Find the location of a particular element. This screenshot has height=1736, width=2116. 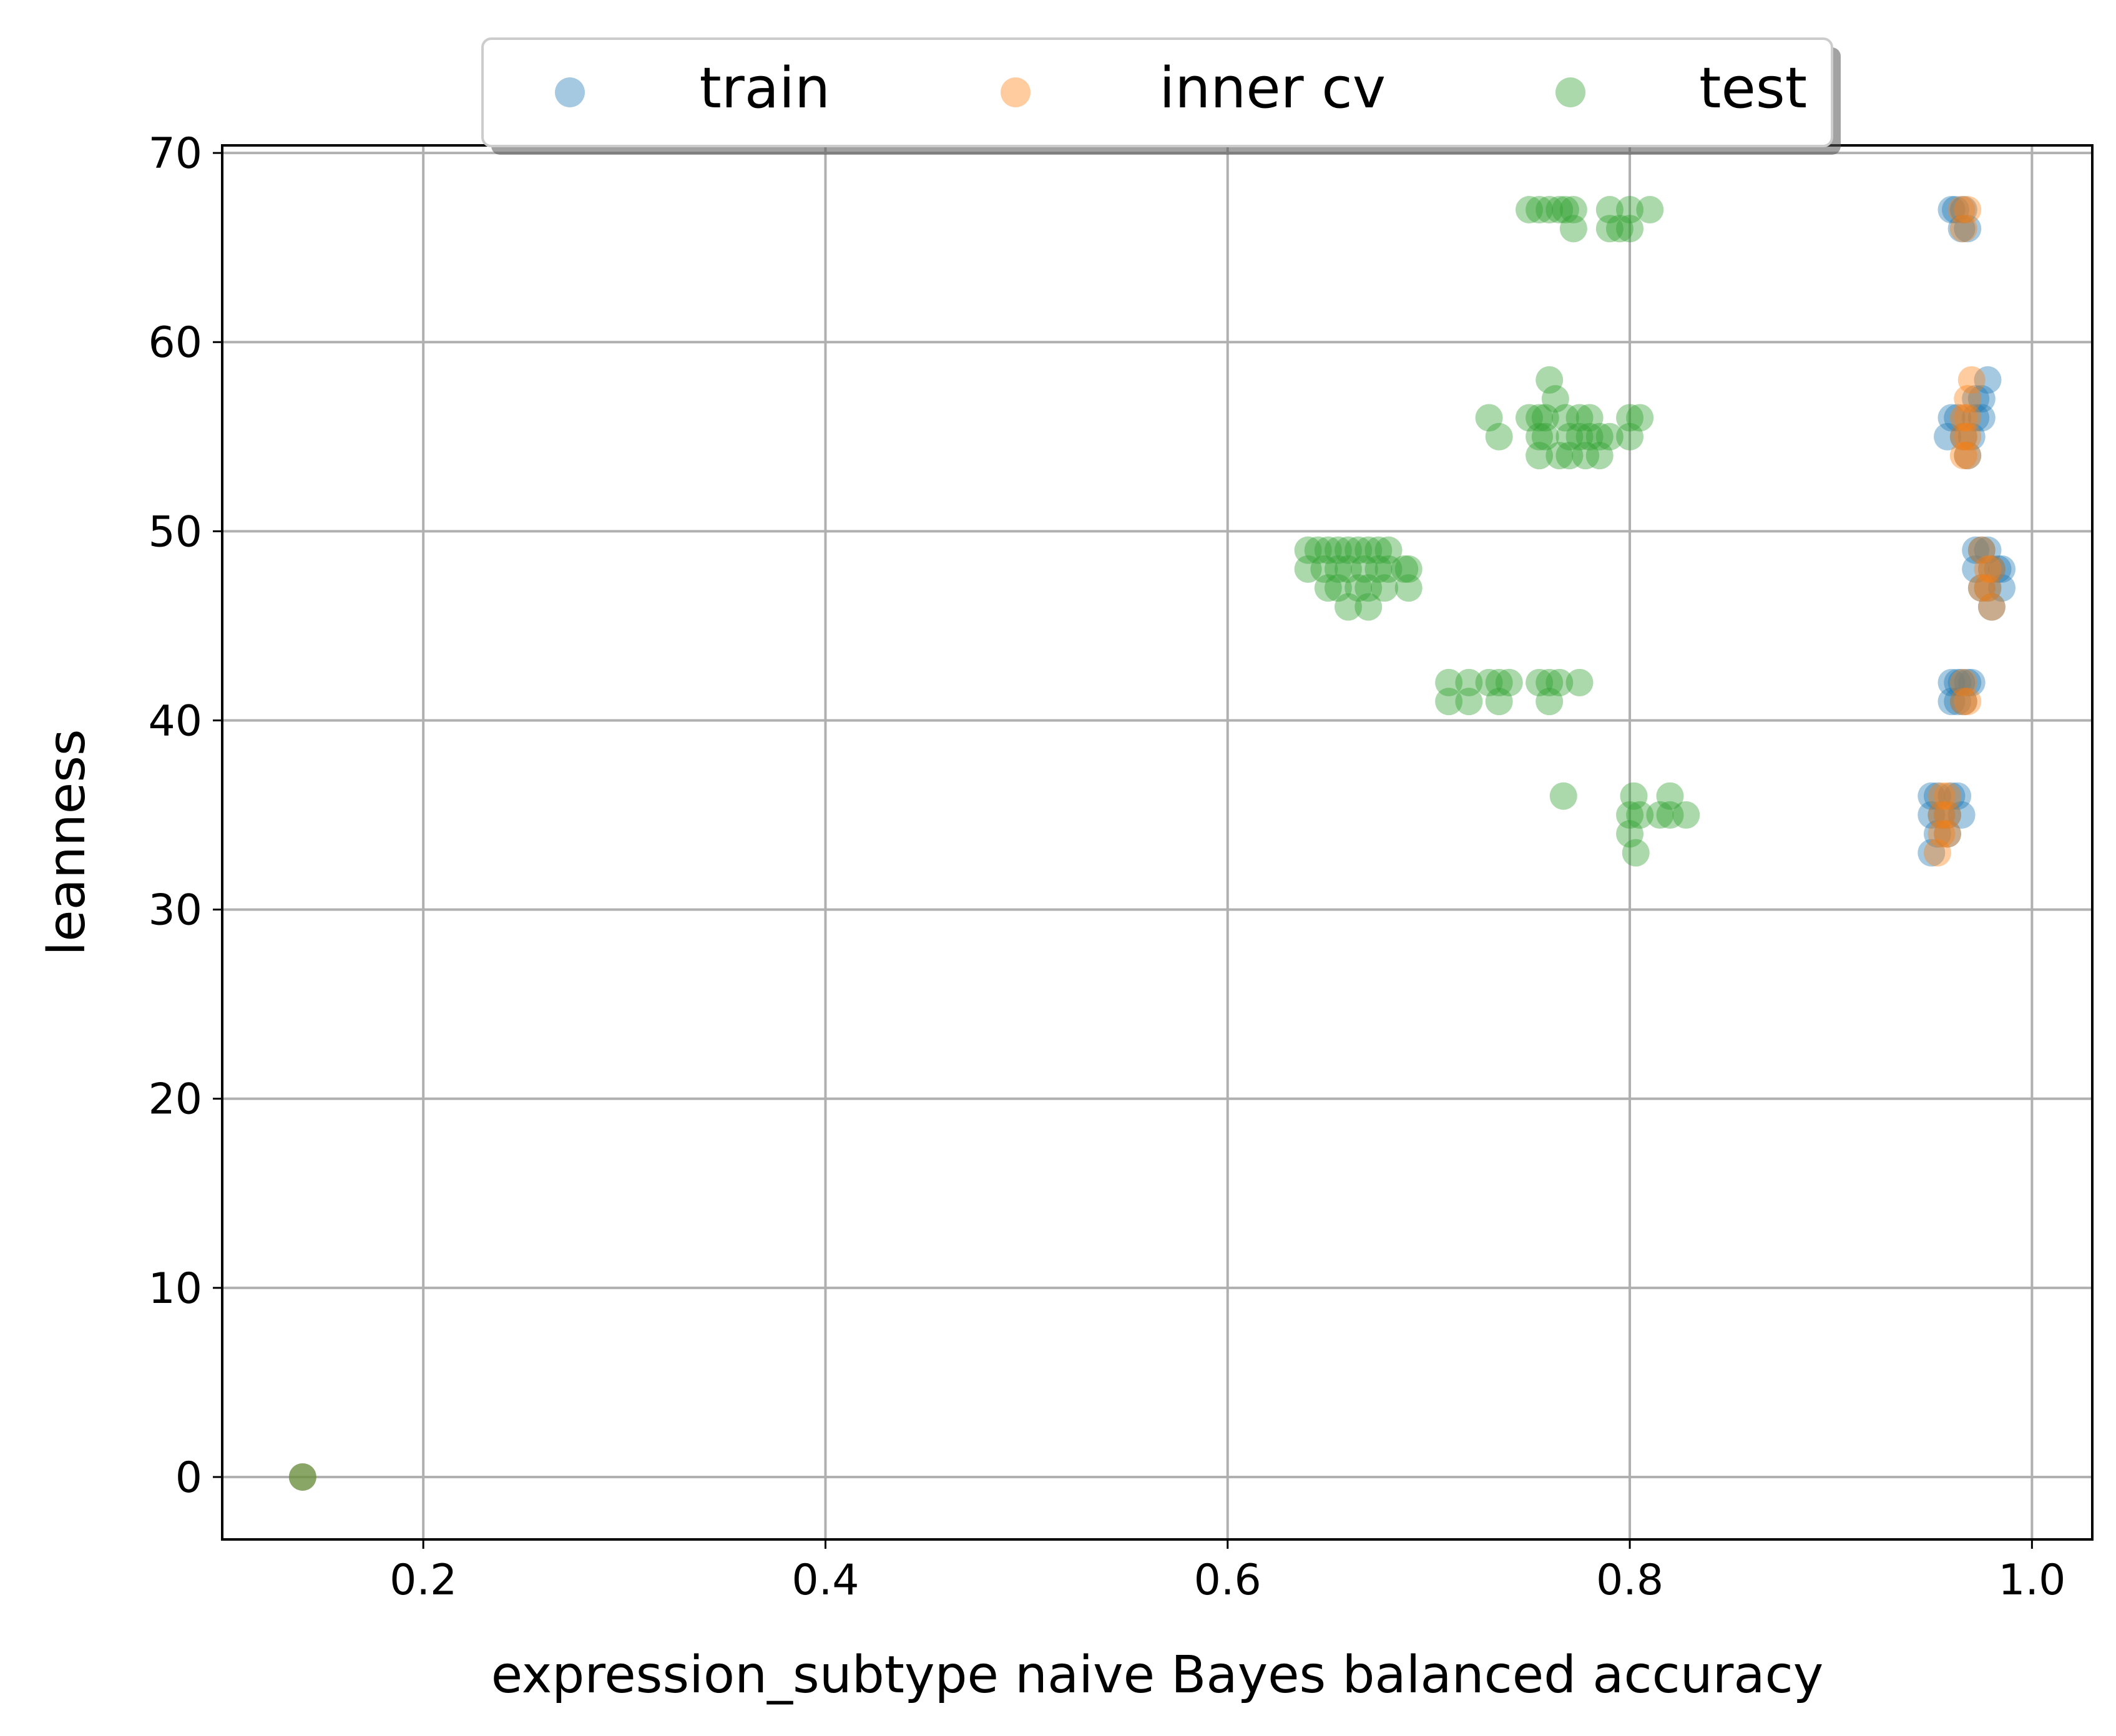

x-tick-label: 0.2 is located at coordinates (423, 1580).